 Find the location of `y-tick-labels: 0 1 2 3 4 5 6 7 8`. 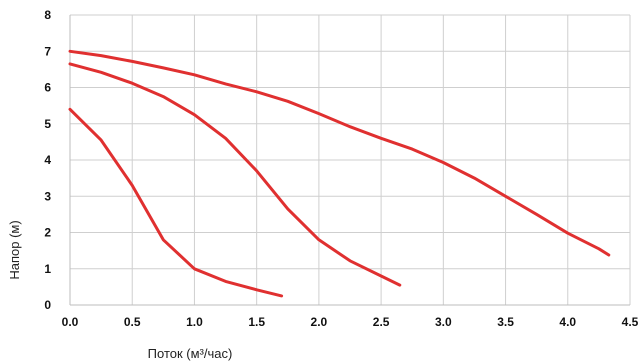

y-tick-labels: 0 1 2 3 4 5 6 7 8 is located at coordinates (47, 160).